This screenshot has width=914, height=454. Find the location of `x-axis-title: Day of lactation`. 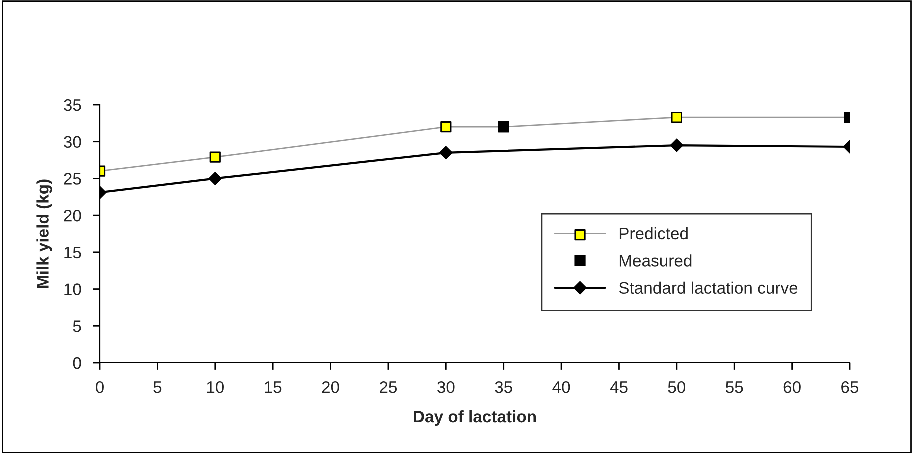

x-axis-title: Day of lactation is located at coordinates (475, 418).